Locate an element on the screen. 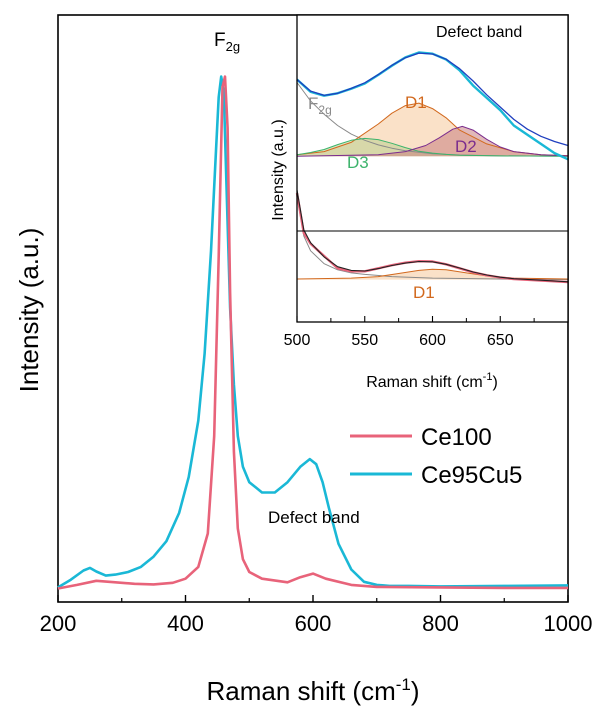  inset-ce100-fit-line is located at coordinates (432, 236).